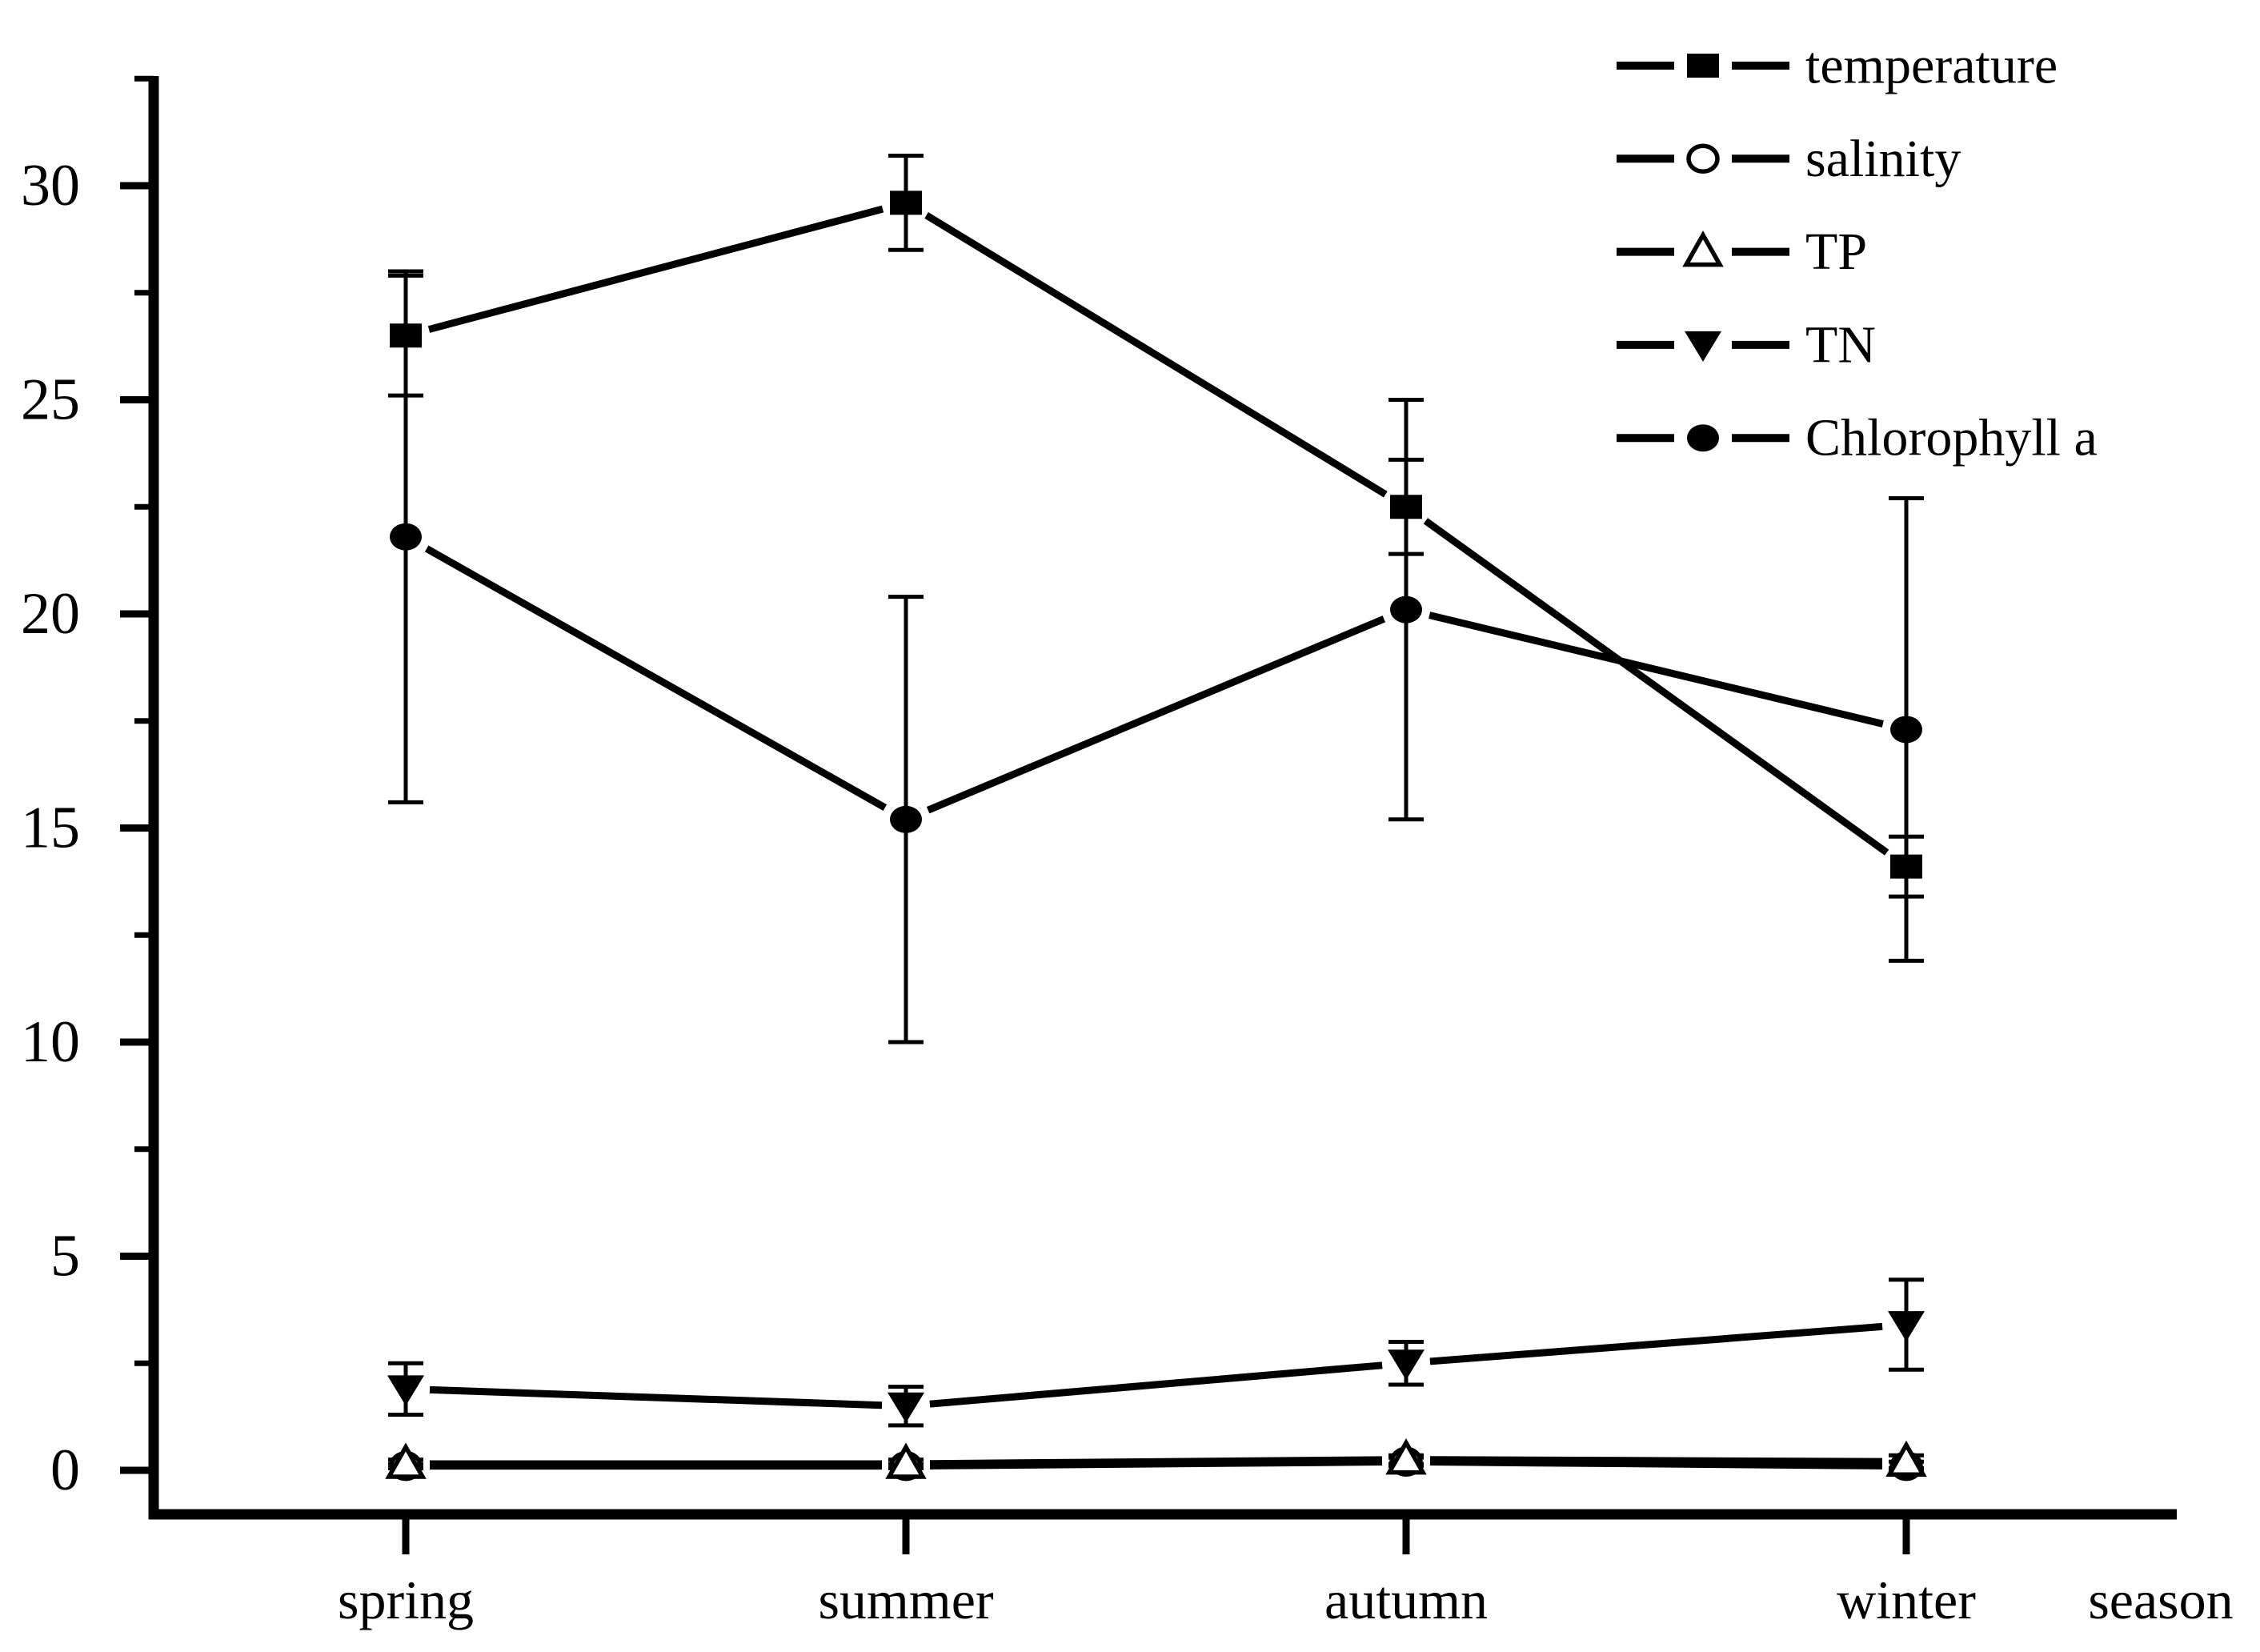 The height and width of the screenshot is (1652, 2260). What do you see at coordinates (65, 1256) in the screenshot?
I see `y-tick-label: 5` at bounding box center [65, 1256].